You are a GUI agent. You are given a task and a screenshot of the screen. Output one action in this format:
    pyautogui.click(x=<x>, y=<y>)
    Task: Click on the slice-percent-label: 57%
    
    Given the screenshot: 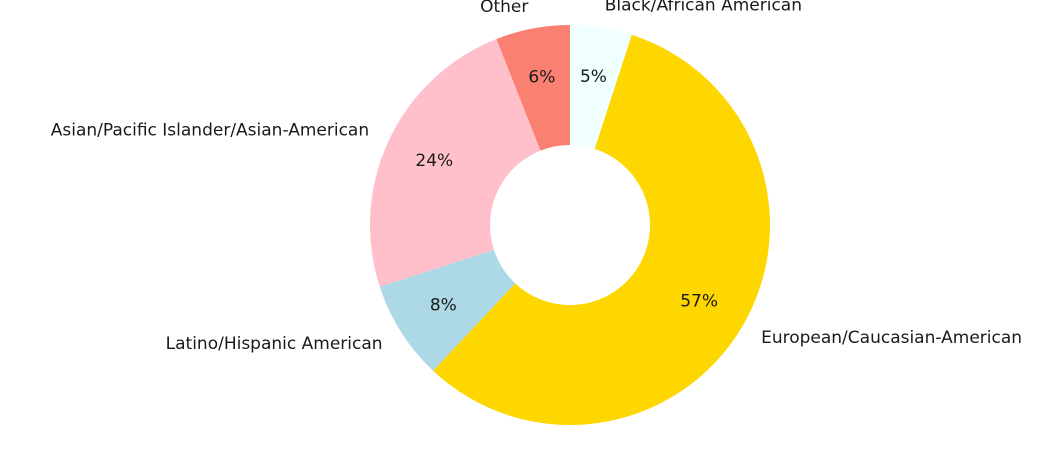 What is the action you would take?
    pyautogui.click(x=699, y=301)
    